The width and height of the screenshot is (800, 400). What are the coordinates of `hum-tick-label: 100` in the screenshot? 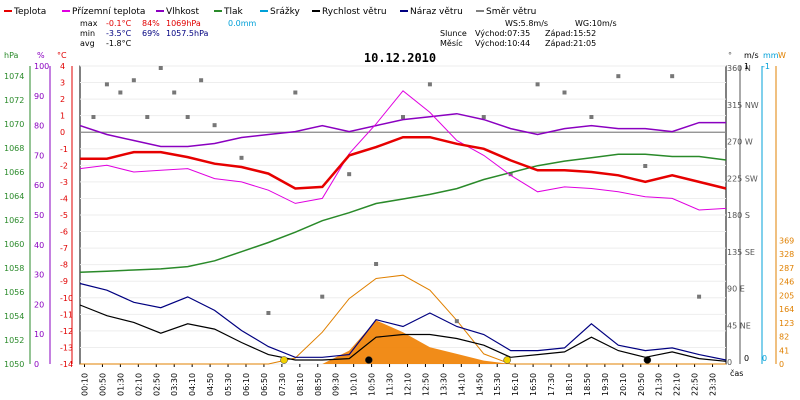 It's located at (41, 66).